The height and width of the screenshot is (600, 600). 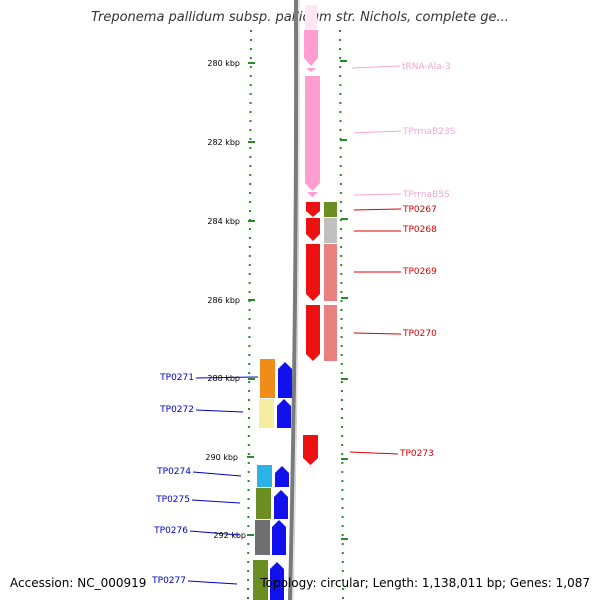 What do you see at coordinates (173, 472) in the screenshot?
I see `gene-label: TP0274` at bounding box center [173, 472].